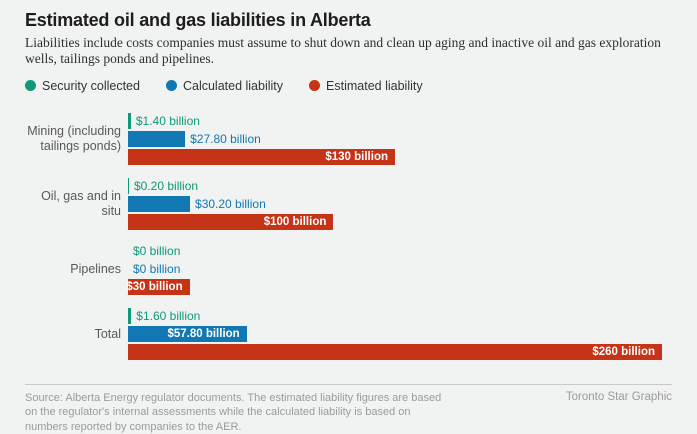 This screenshot has width=697, height=434. I want to click on credit-note: Toronto Star Graphic, so click(618, 396).